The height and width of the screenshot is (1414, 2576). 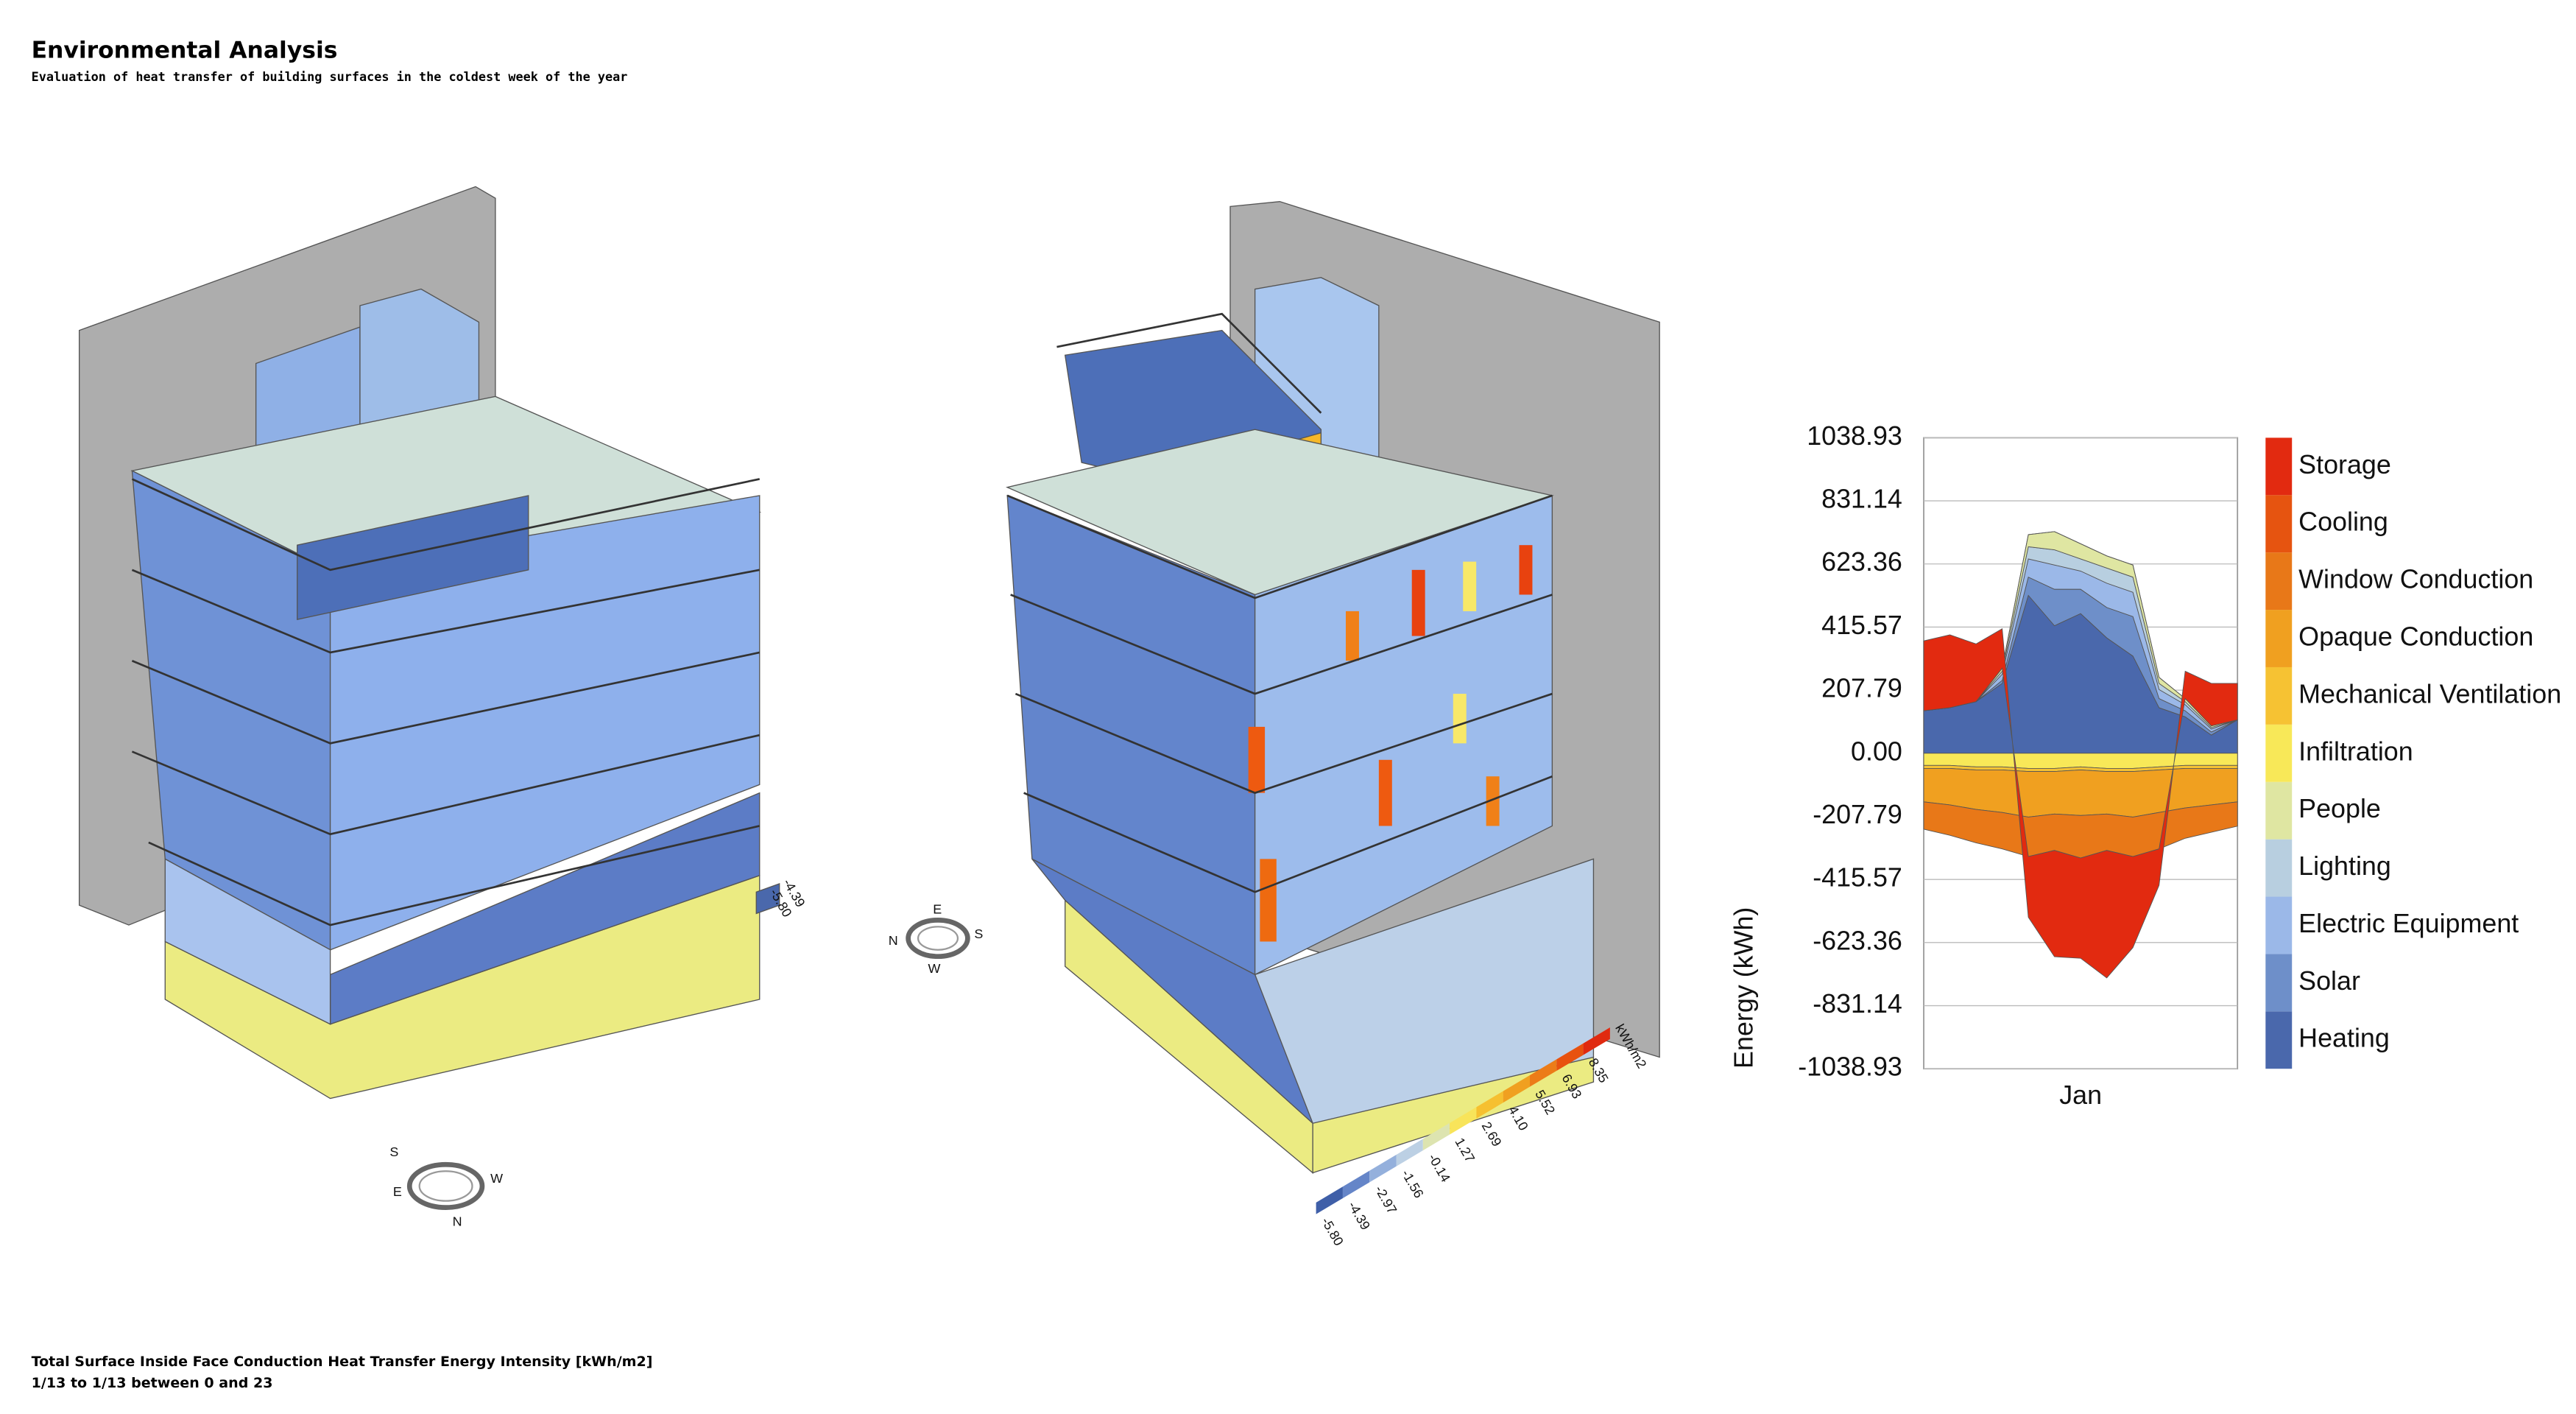 What do you see at coordinates (1333, 1231) in the screenshot?
I see `ramp-label: -5.80` at bounding box center [1333, 1231].